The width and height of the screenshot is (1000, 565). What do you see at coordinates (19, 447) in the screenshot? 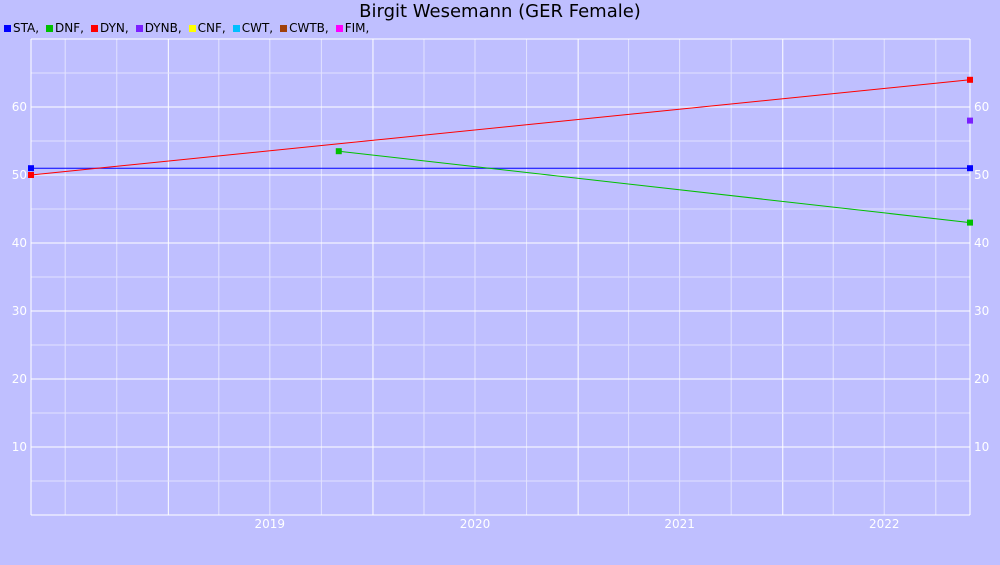
I see `y-tick-label-left: 10` at bounding box center [19, 447].